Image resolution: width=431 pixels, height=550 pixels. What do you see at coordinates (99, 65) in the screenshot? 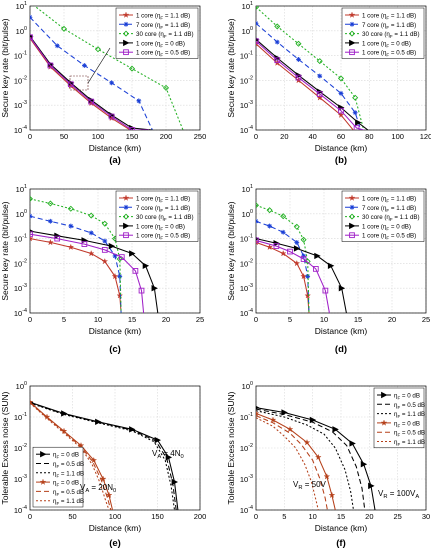
I see `zoom-pointer` at bounding box center [99, 65].